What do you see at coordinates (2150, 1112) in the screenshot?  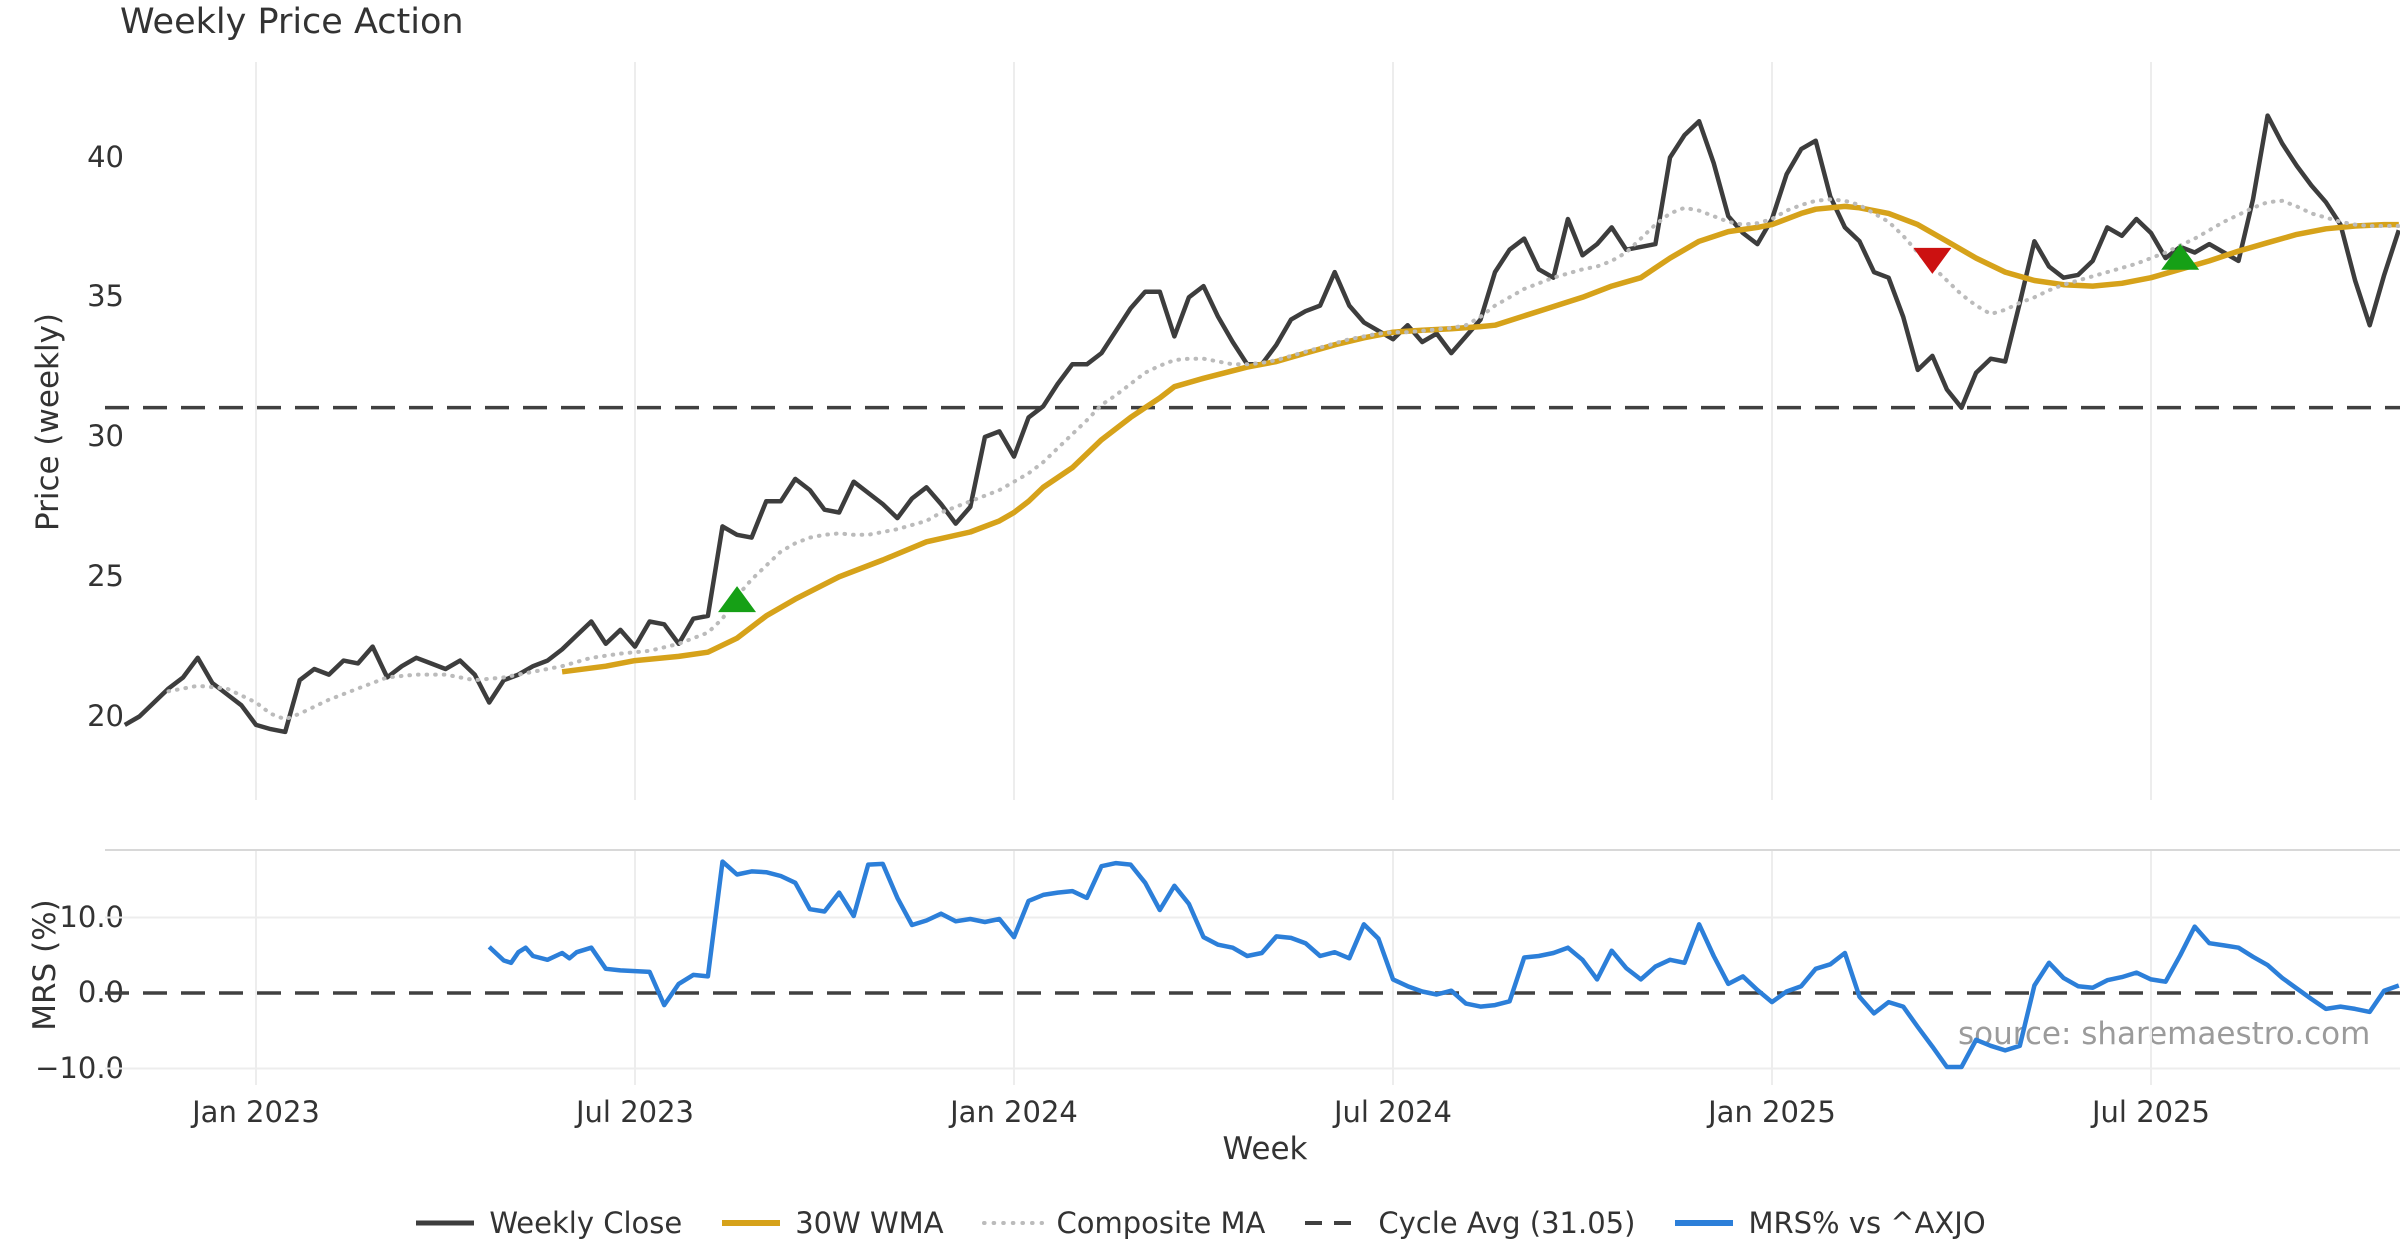 I see `x-tick-Jul-2025: Jul 2025` at bounding box center [2150, 1112].